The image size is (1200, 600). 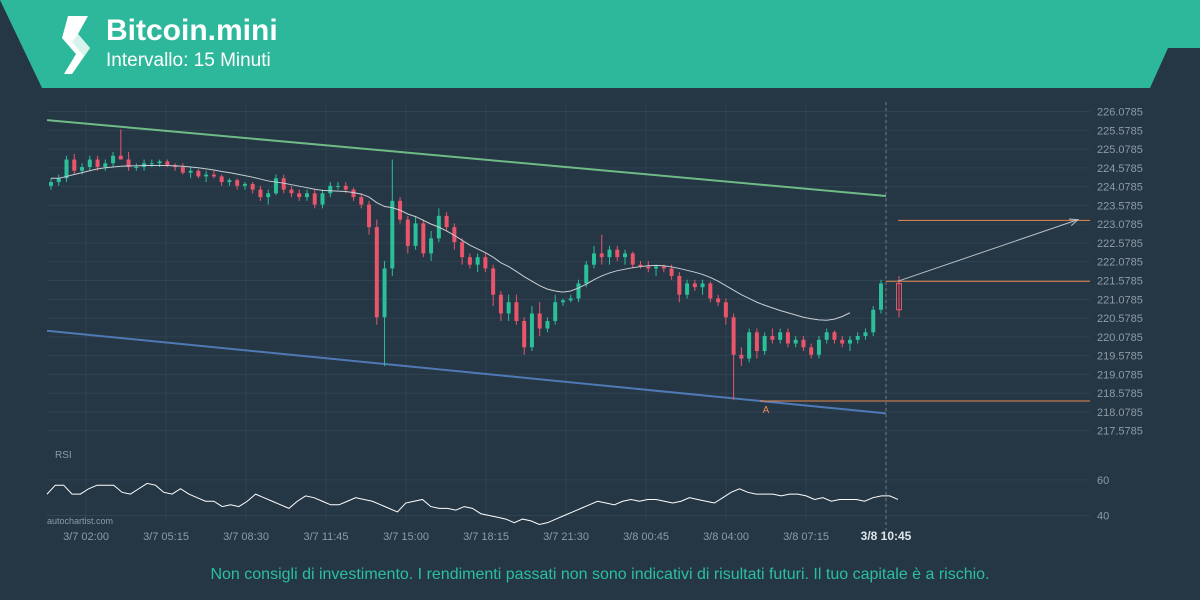 I want to click on y-tick-label: 218.0785, so click(x=1120, y=413).